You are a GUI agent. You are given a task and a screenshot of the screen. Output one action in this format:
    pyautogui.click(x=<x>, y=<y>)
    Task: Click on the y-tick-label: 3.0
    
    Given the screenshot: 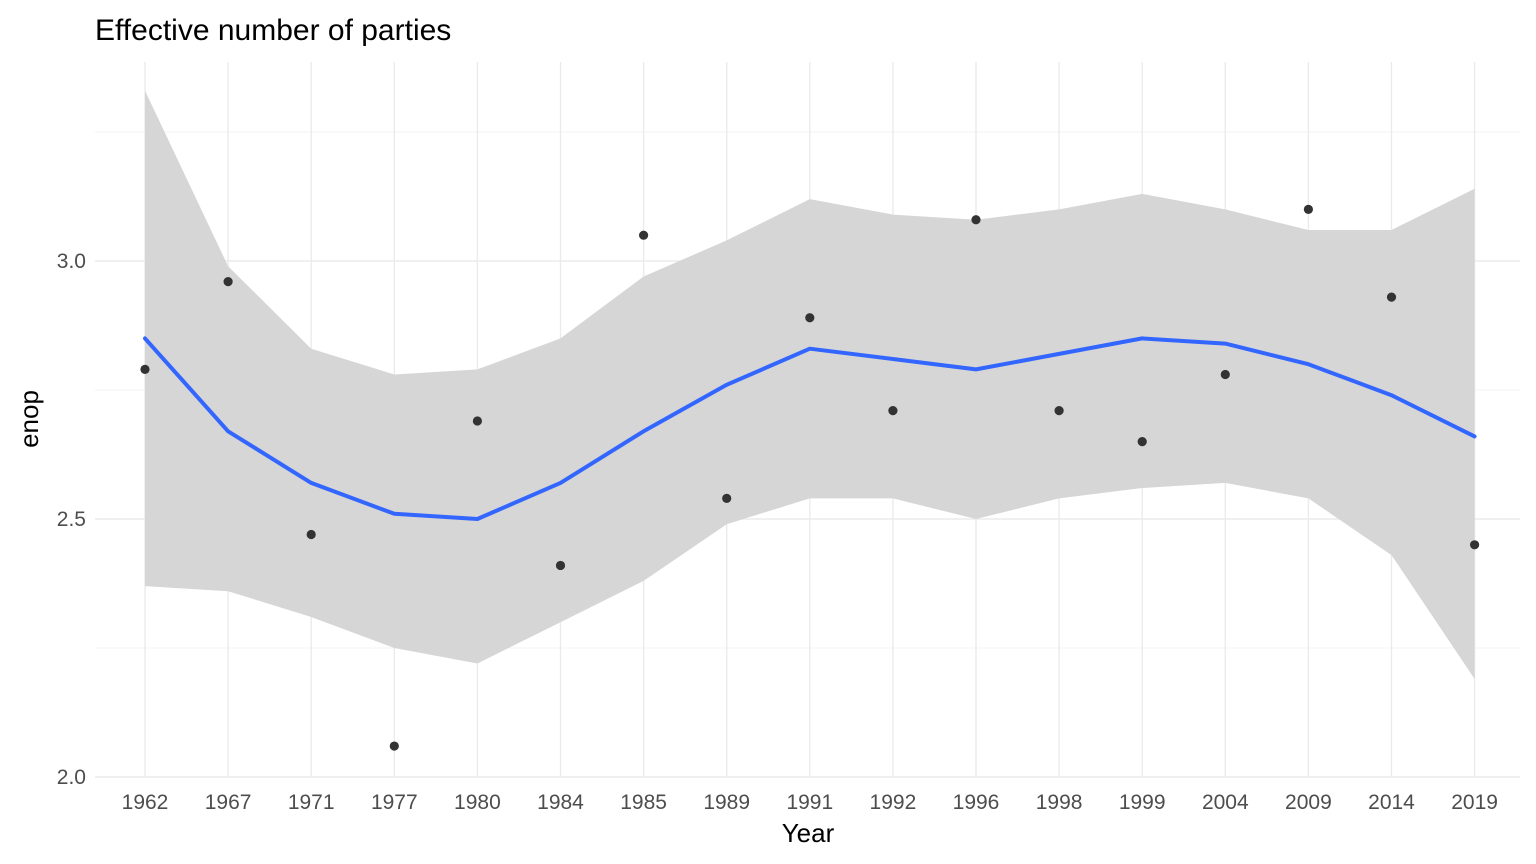 What is the action you would take?
    pyautogui.click(x=71, y=261)
    